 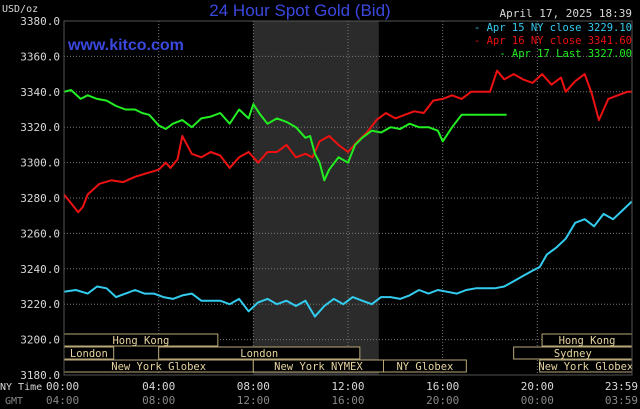 I want to click on x-tick-label-gmt: 00:00, so click(x=537, y=400).